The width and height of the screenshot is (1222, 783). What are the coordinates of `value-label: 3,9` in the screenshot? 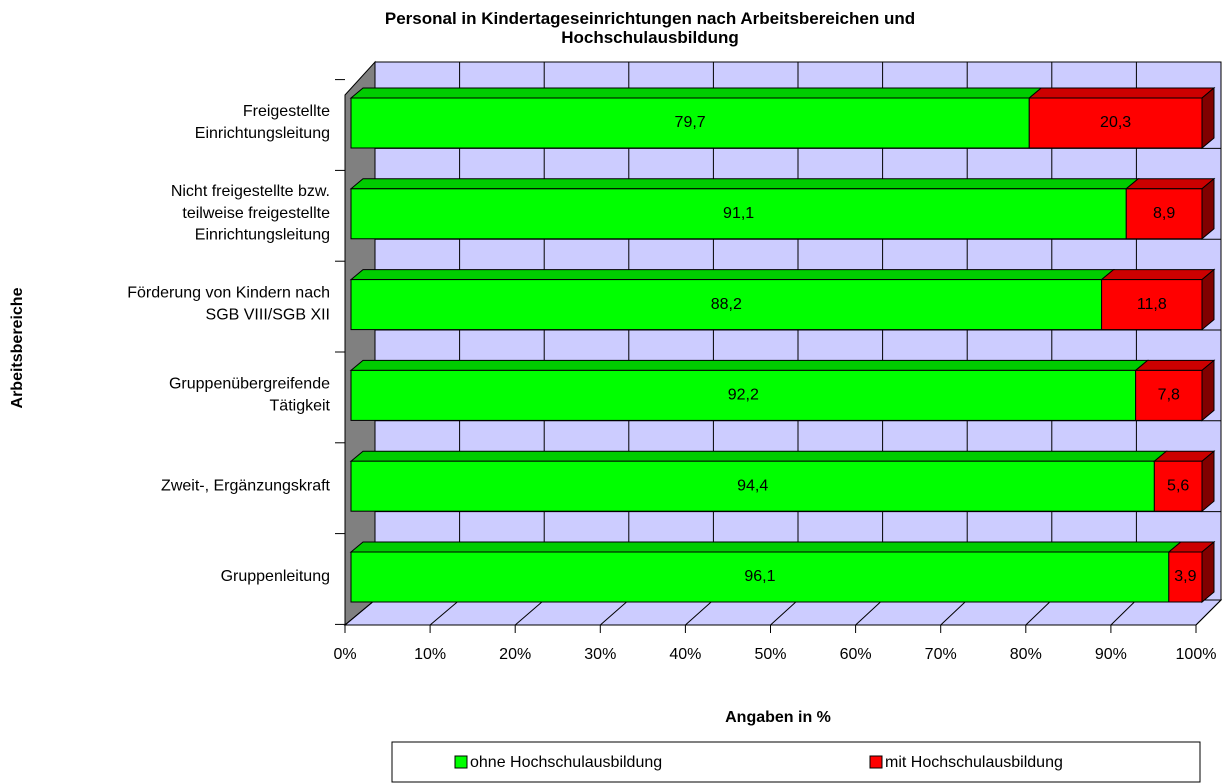 It's located at (1185, 576).